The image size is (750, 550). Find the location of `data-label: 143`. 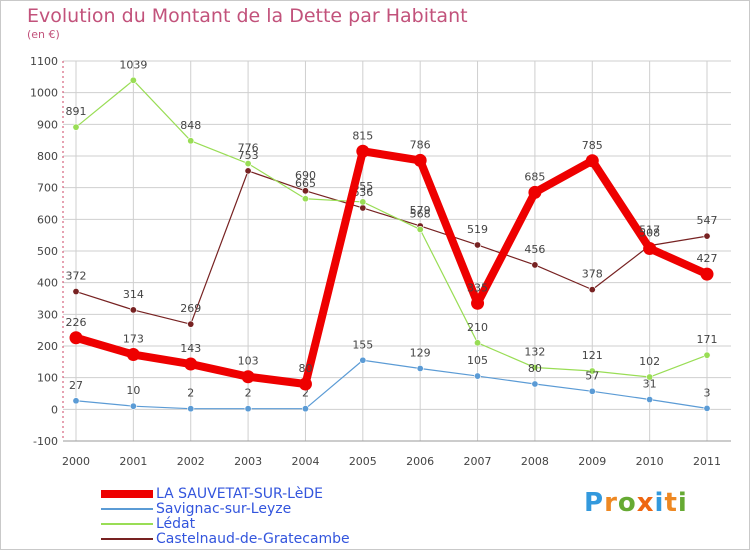

data-label: 143 is located at coordinates (190, 348).